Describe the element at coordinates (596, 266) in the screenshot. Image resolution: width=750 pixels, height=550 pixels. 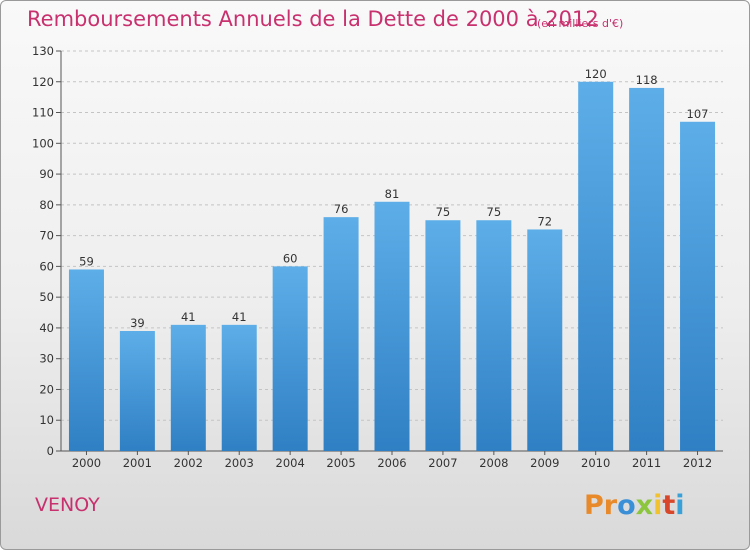
I see `bar-2010` at that location.